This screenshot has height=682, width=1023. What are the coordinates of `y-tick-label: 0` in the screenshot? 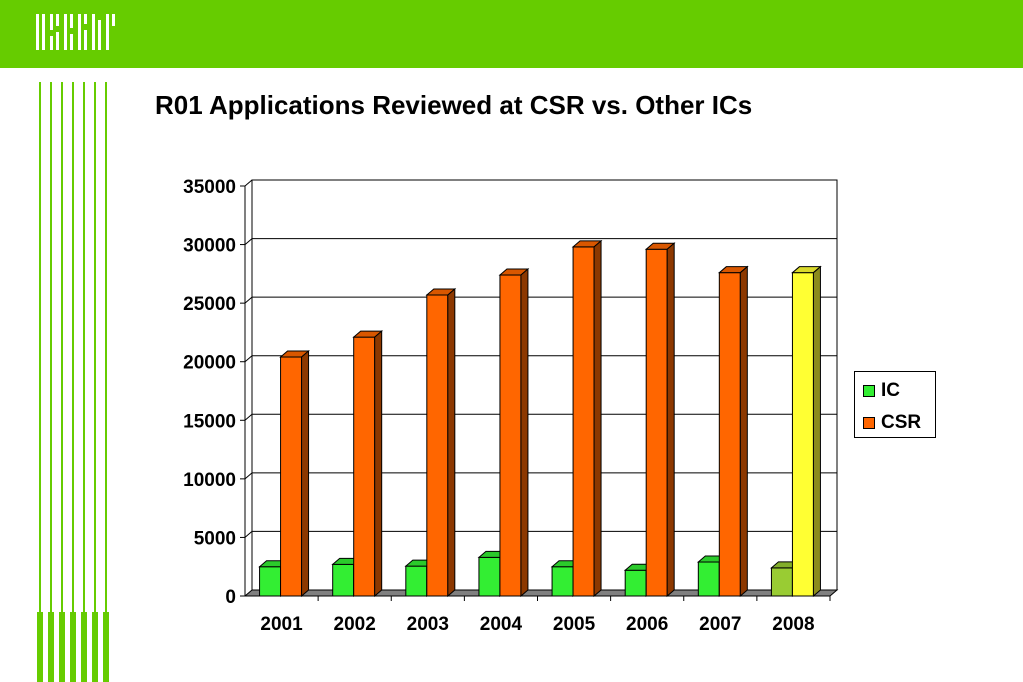 It's located at (230, 597).